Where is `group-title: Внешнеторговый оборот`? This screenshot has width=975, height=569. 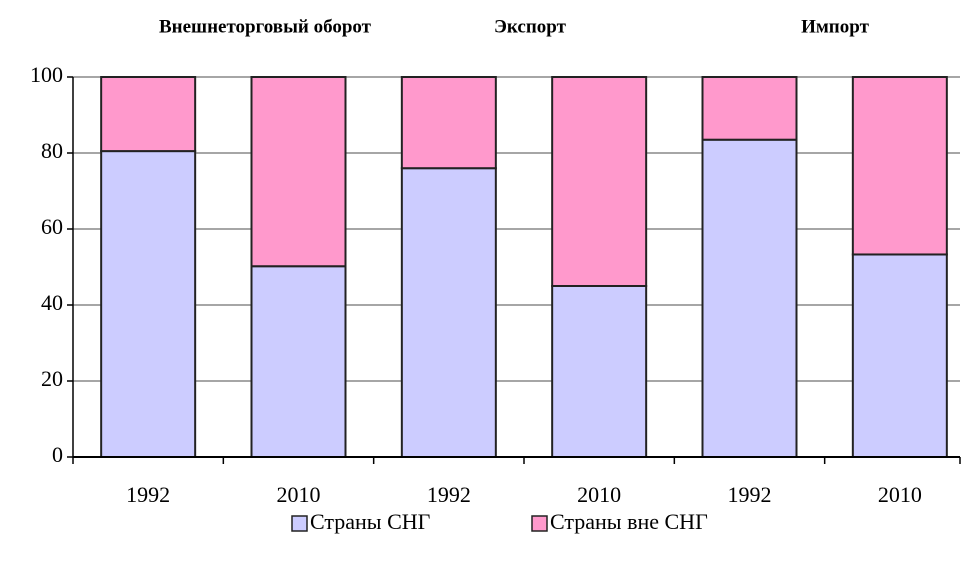 group-title: Внешнеторговый оборот is located at coordinates (265, 26).